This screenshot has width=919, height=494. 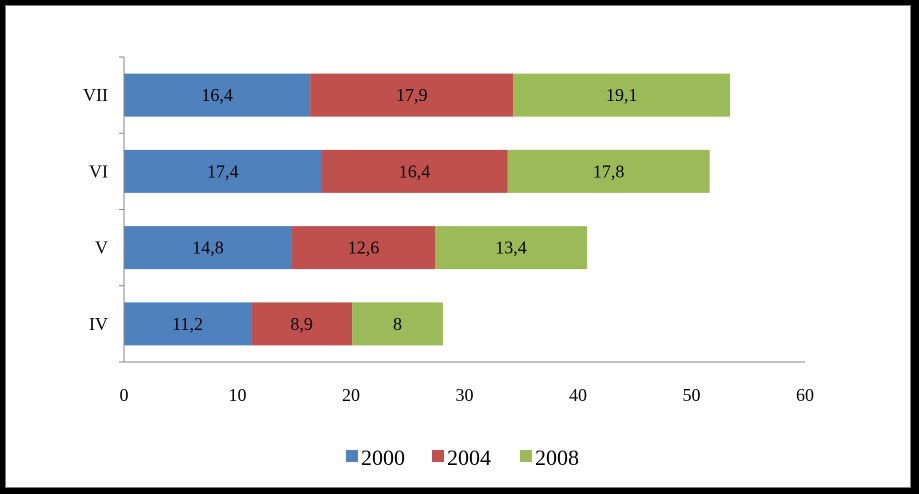 What do you see at coordinates (101, 248) in the screenshot?
I see `y-tick-label: V` at bounding box center [101, 248].